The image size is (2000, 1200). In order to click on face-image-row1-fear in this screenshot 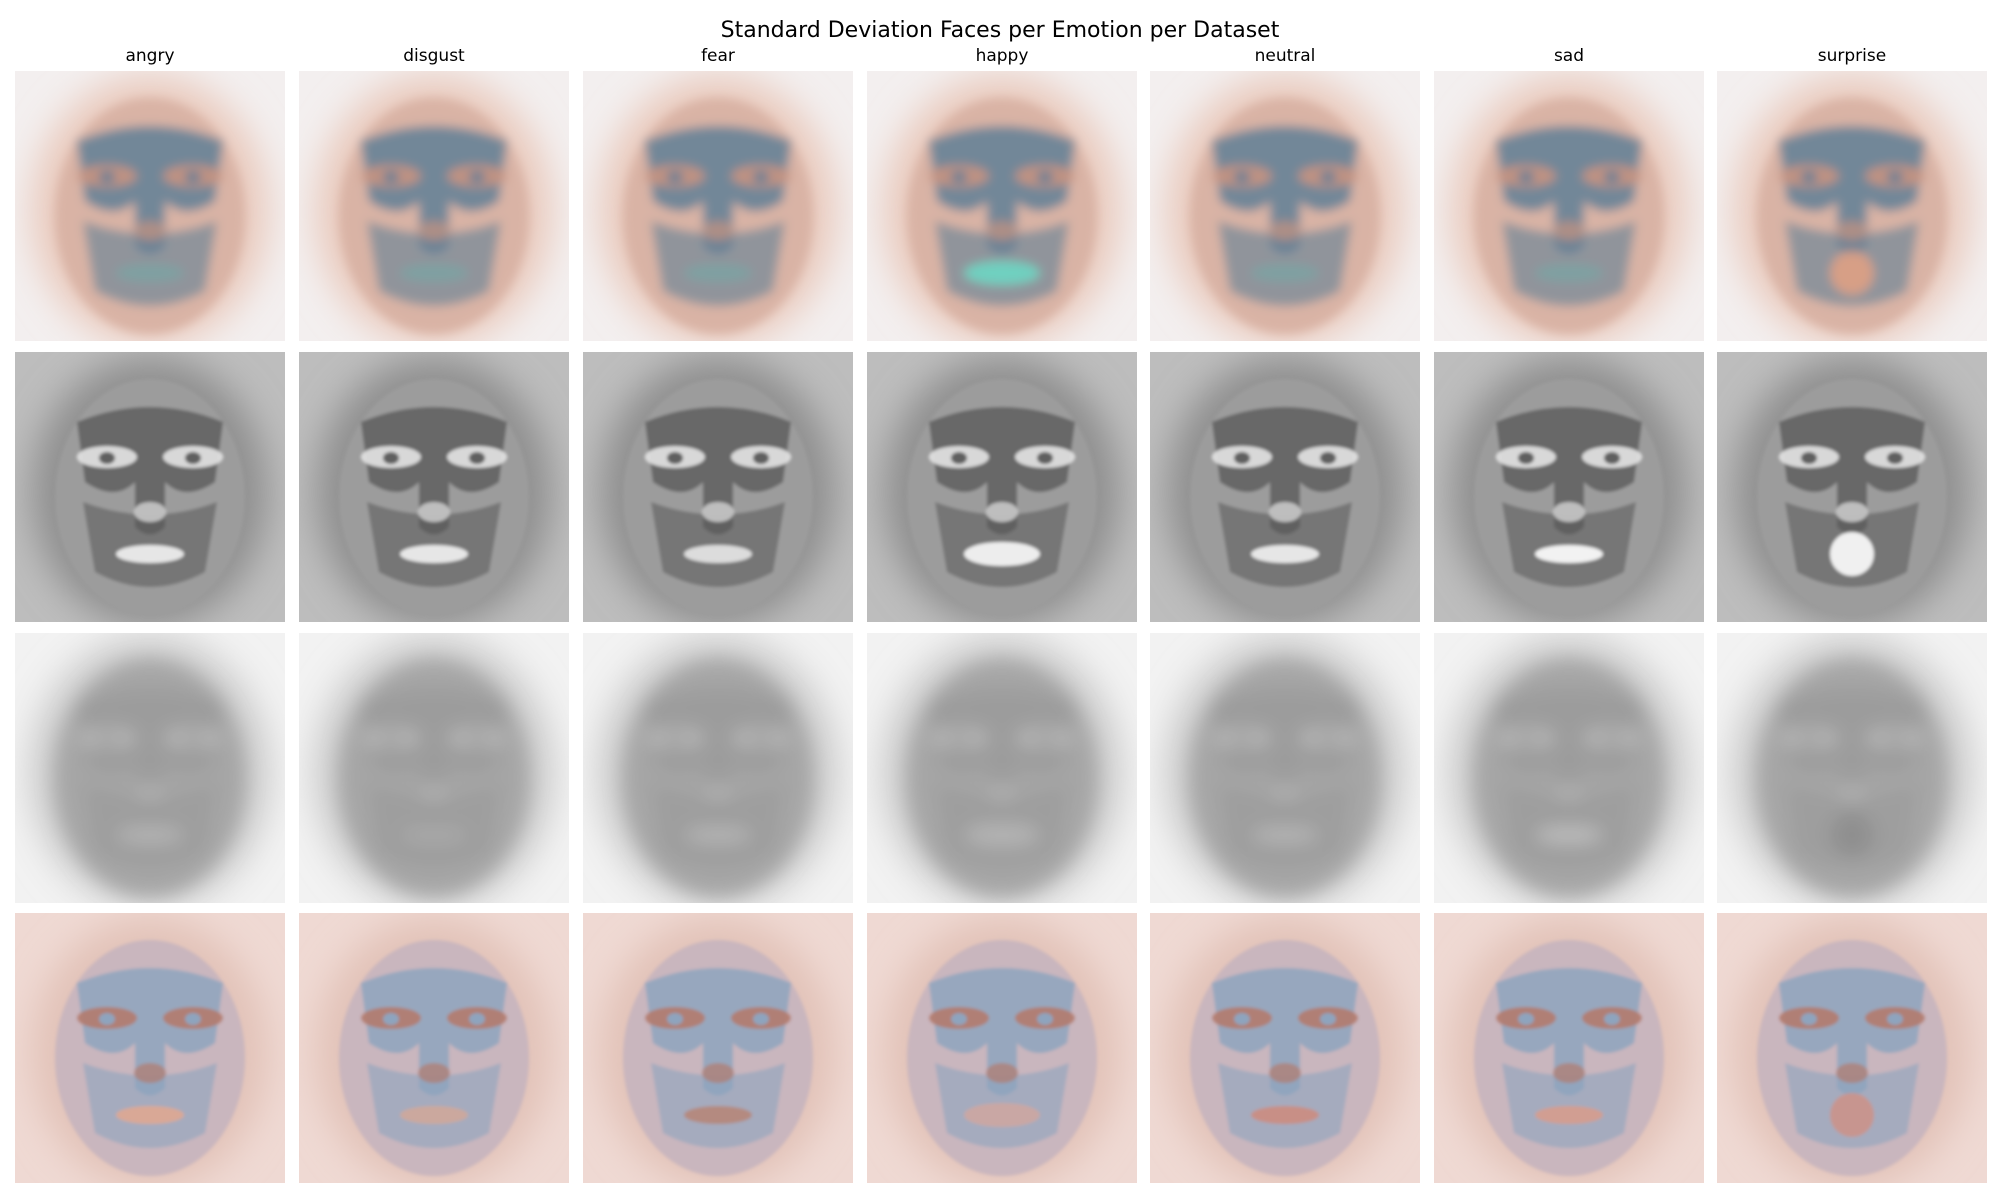, I will do `click(718, 206)`.